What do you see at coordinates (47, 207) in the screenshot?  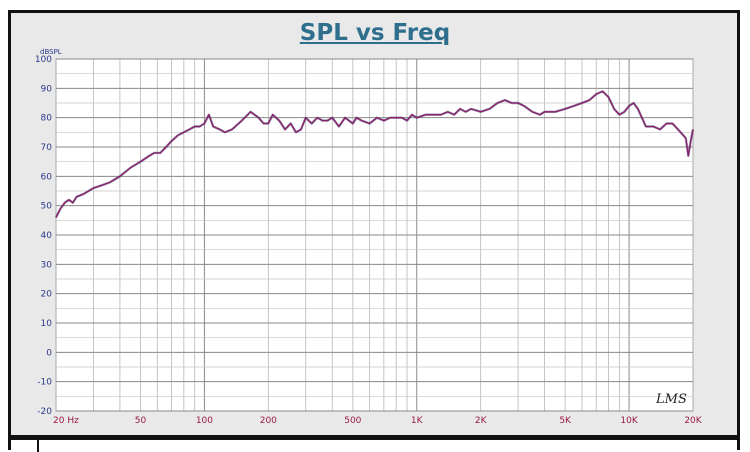 I see `y-tick-label: 50` at bounding box center [47, 207].